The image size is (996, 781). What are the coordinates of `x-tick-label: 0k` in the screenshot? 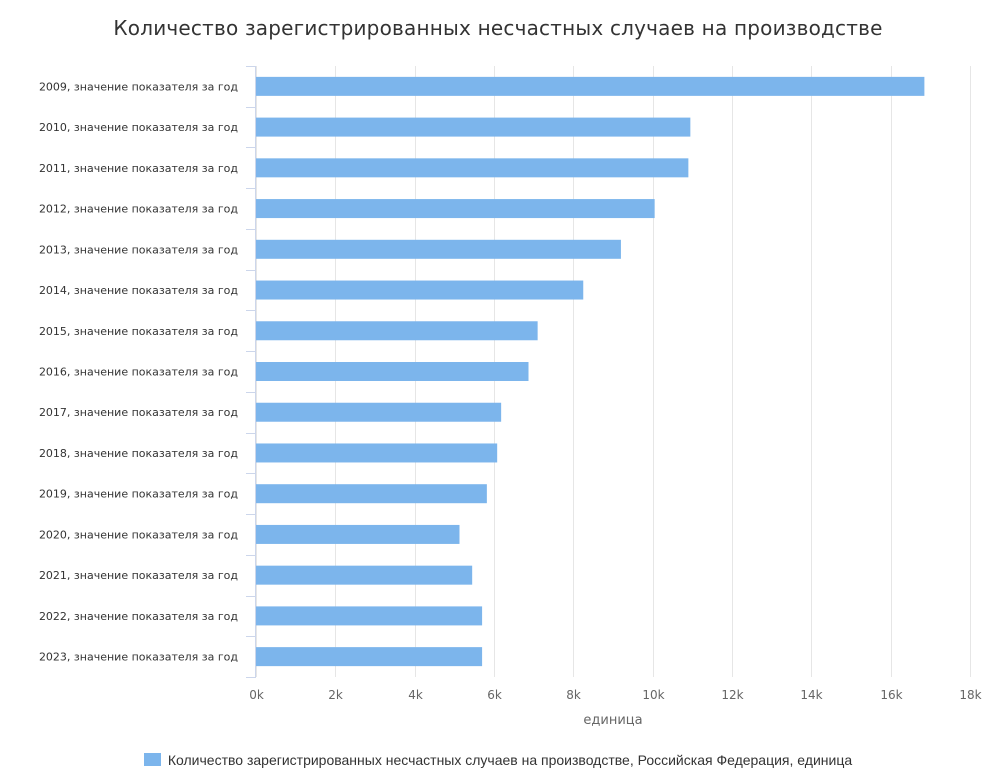 It's located at (256, 695).